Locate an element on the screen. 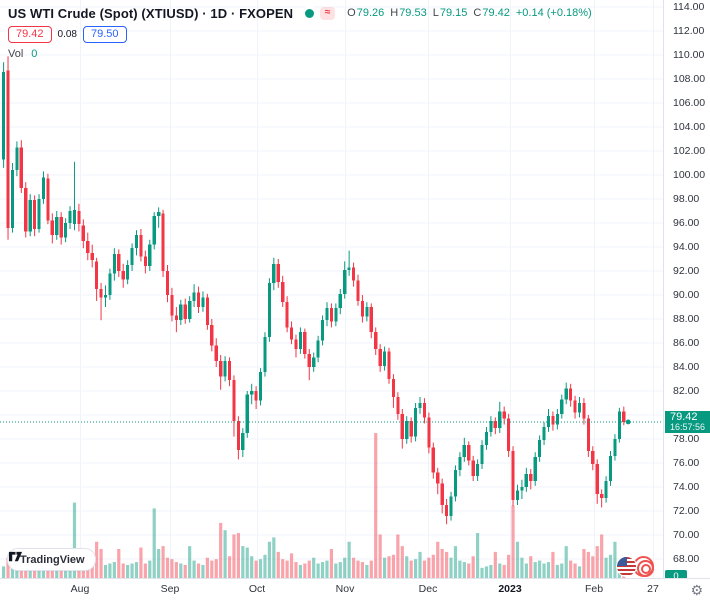 Image resolution: width=710 pixels, height=600 pixels. last-price-dot is located at coordinates (628, 422).